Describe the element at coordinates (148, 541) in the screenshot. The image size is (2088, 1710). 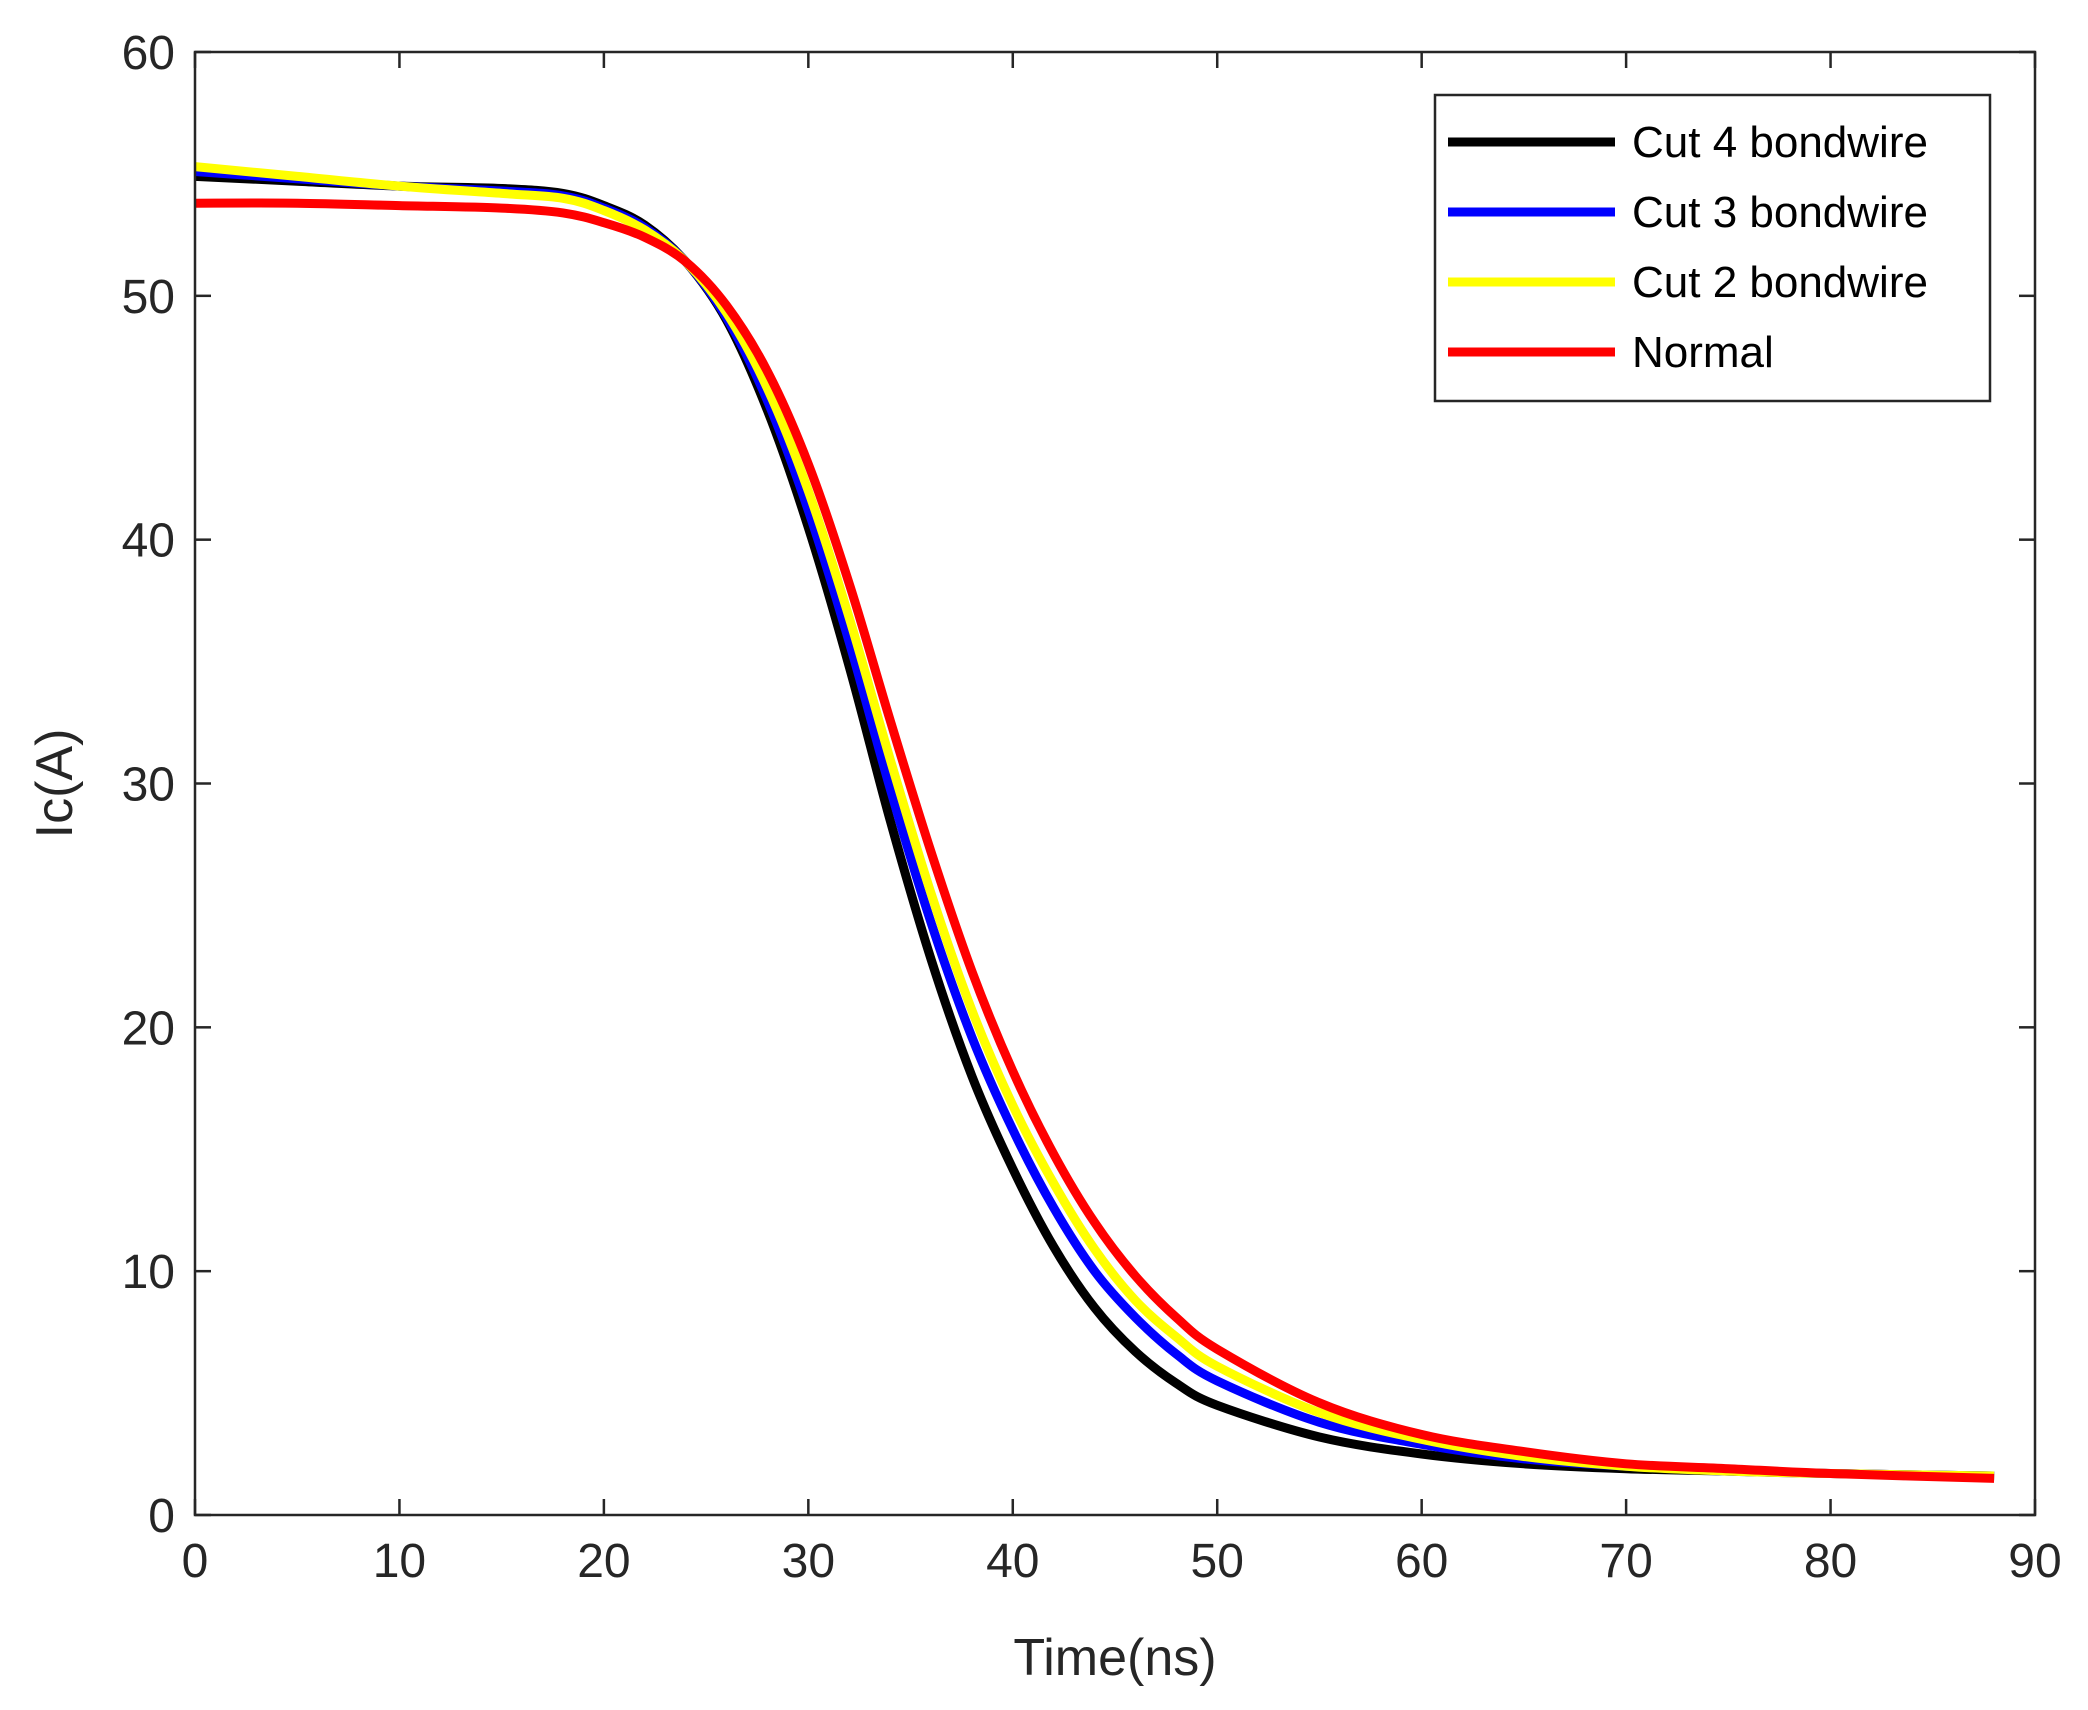
I see `y-tick-label: 40` at that location.